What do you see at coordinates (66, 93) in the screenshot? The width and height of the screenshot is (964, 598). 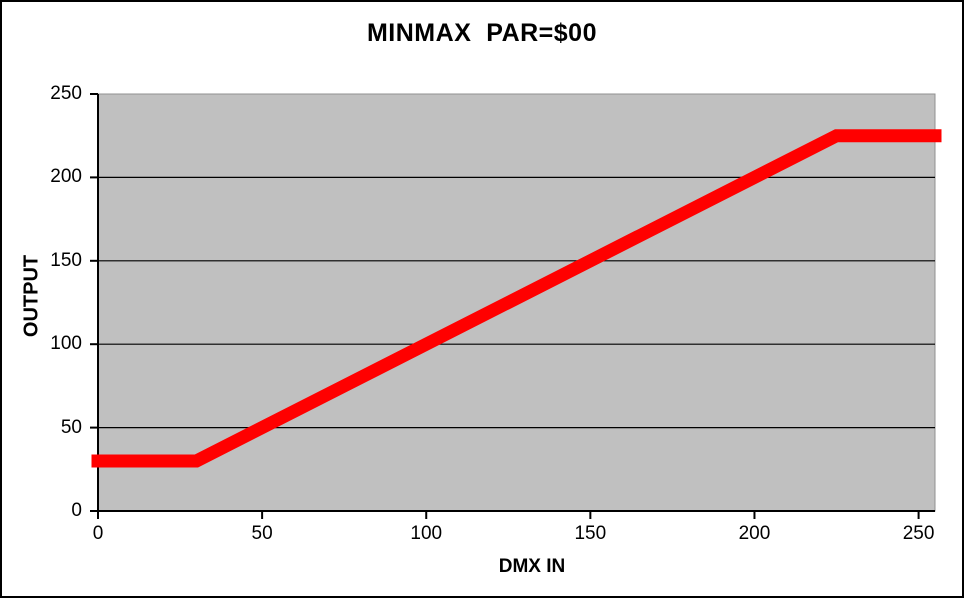 I see `y-tick-label-250: 250` at bounding box center [66, 93].